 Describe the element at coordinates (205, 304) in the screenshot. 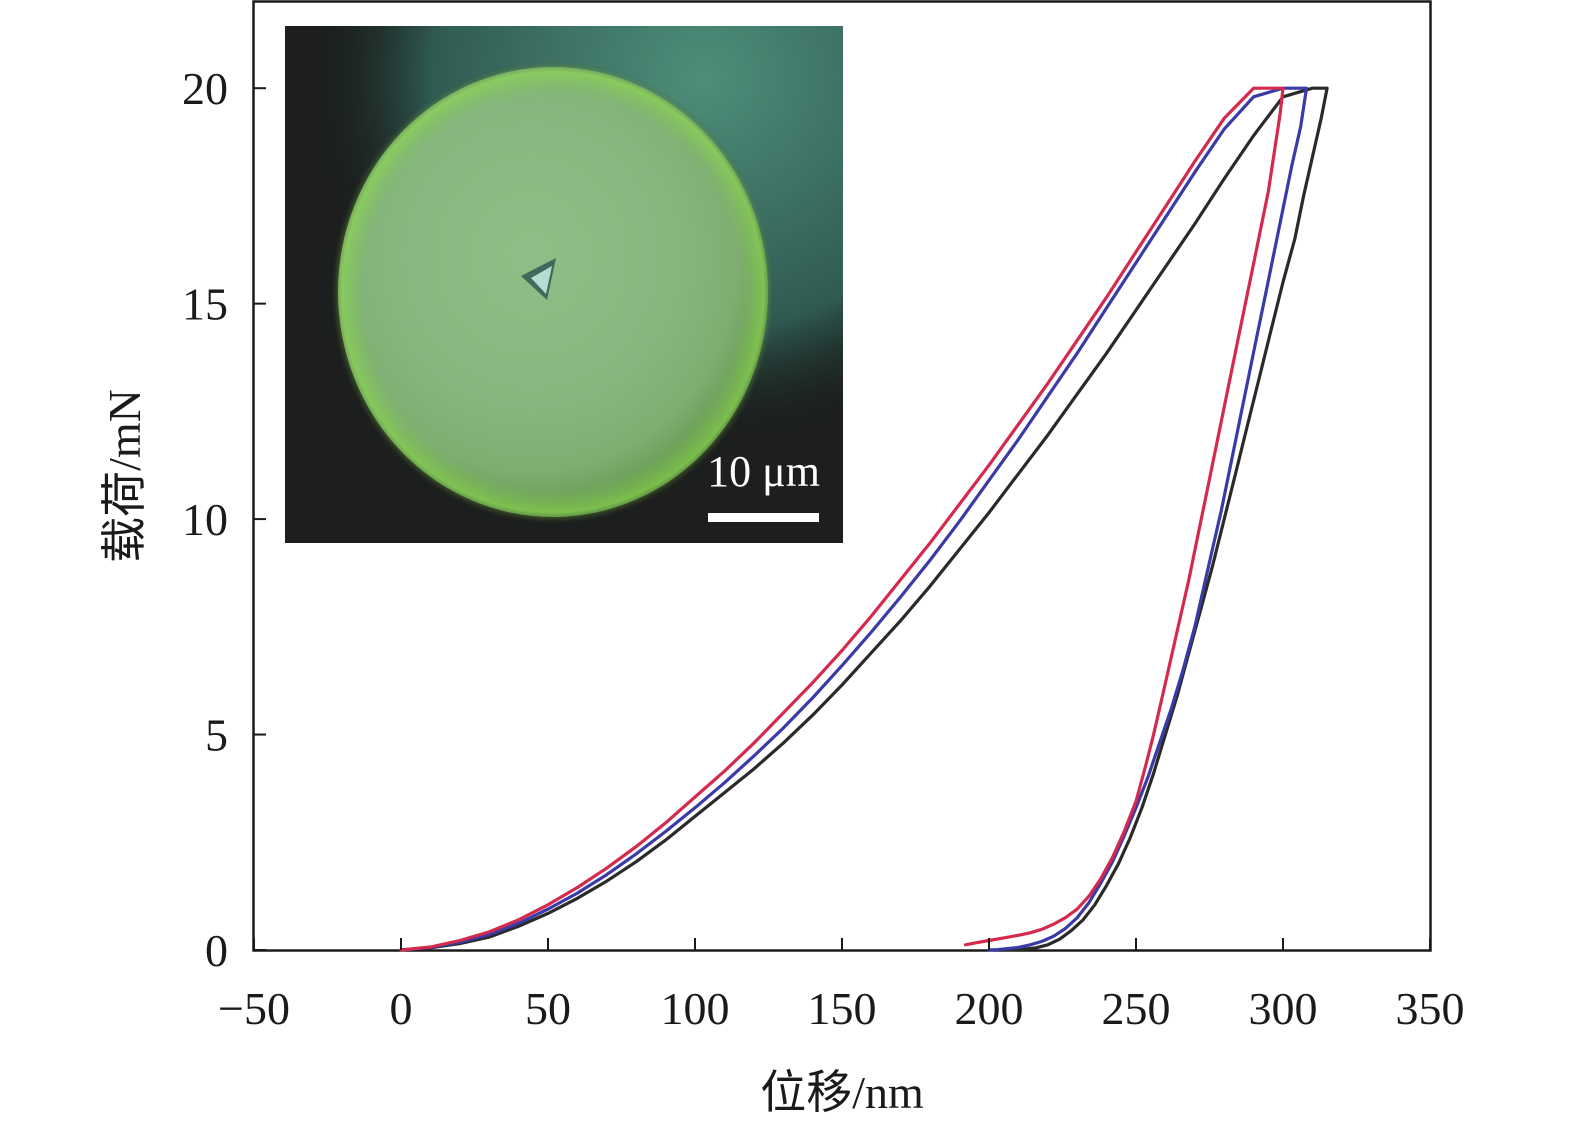

I see `y-tick-label: 15` at that location.